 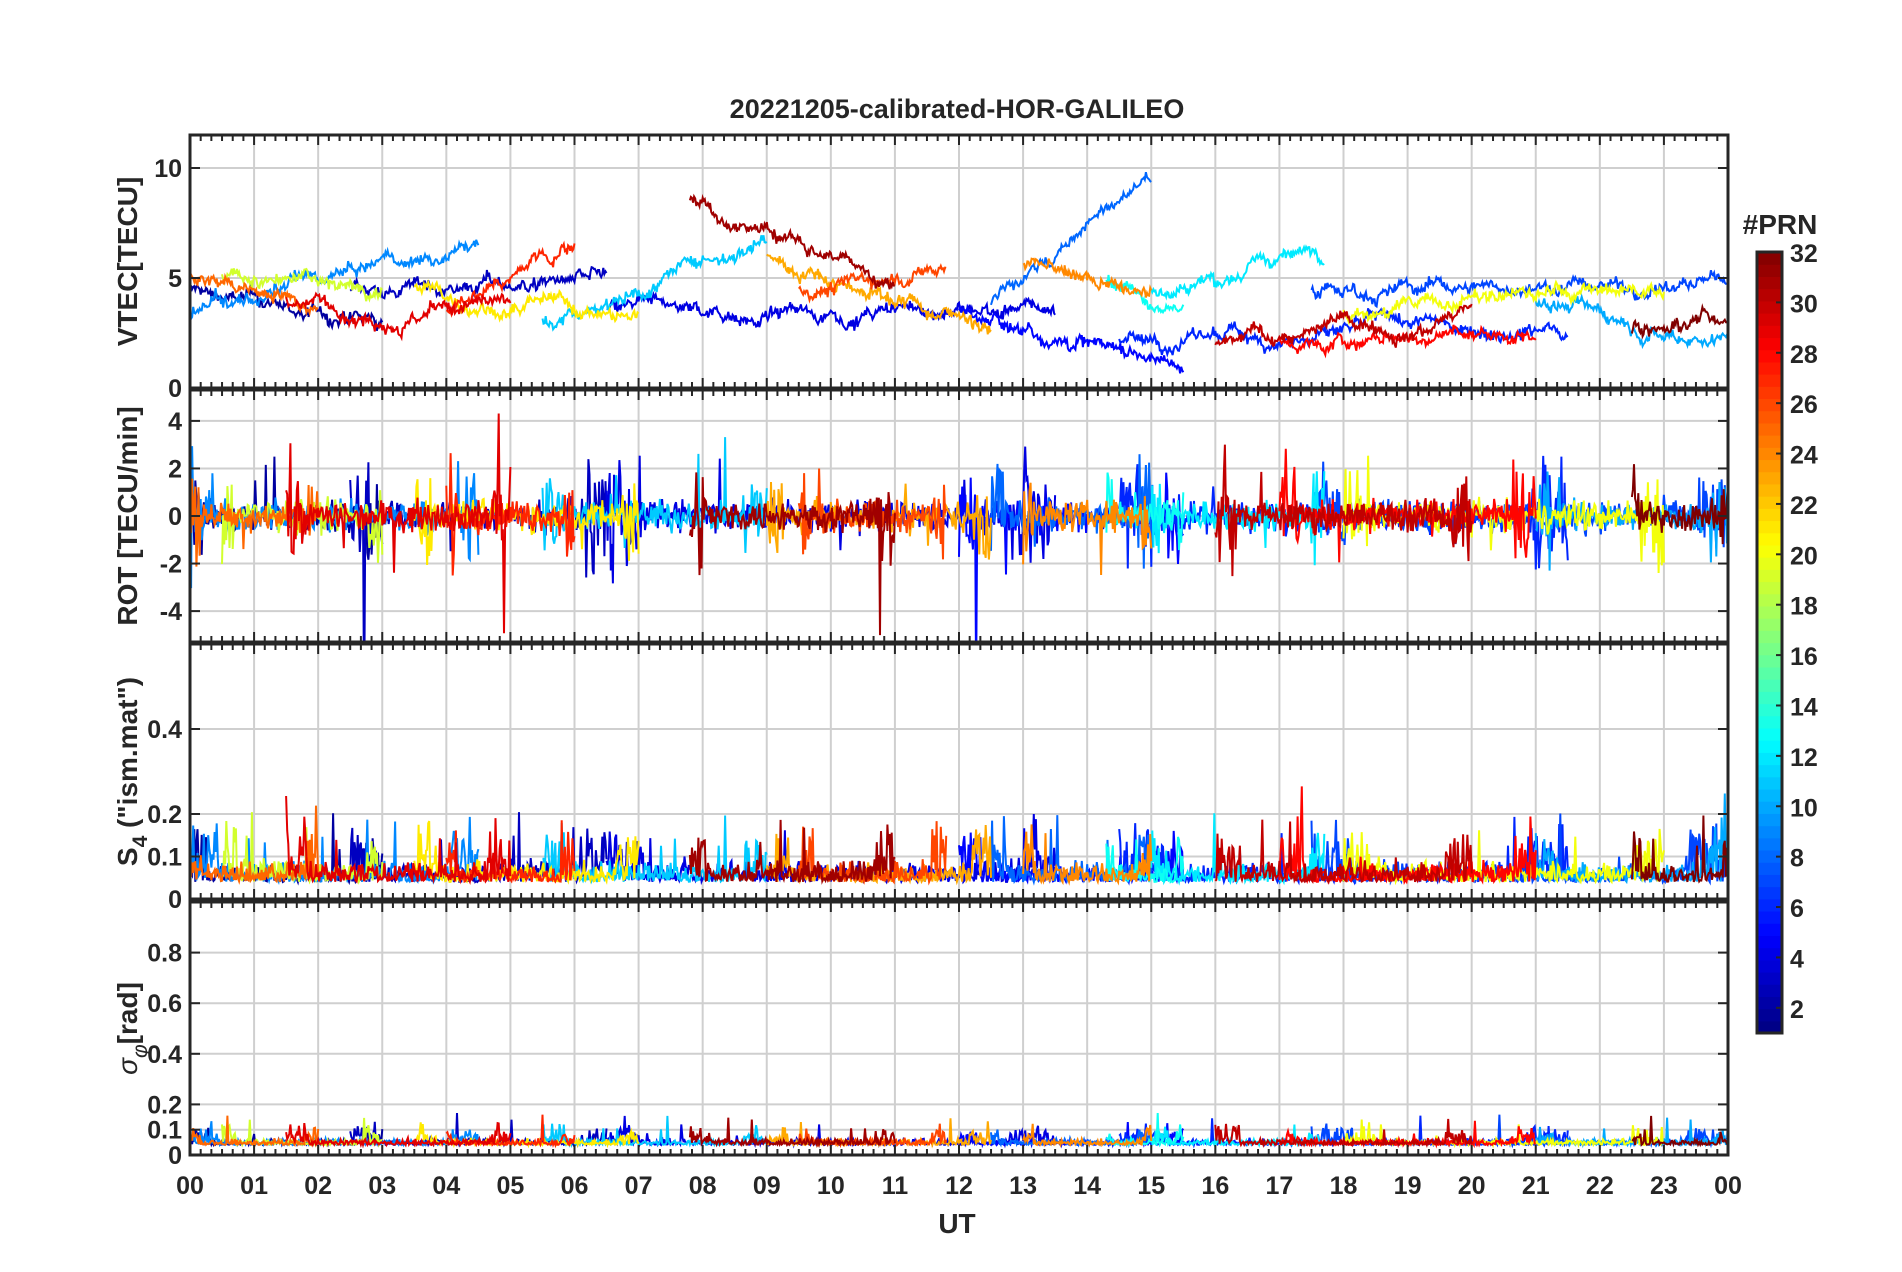 I want to click on x-tick-label: 20, so click(x=1472, y=1186).